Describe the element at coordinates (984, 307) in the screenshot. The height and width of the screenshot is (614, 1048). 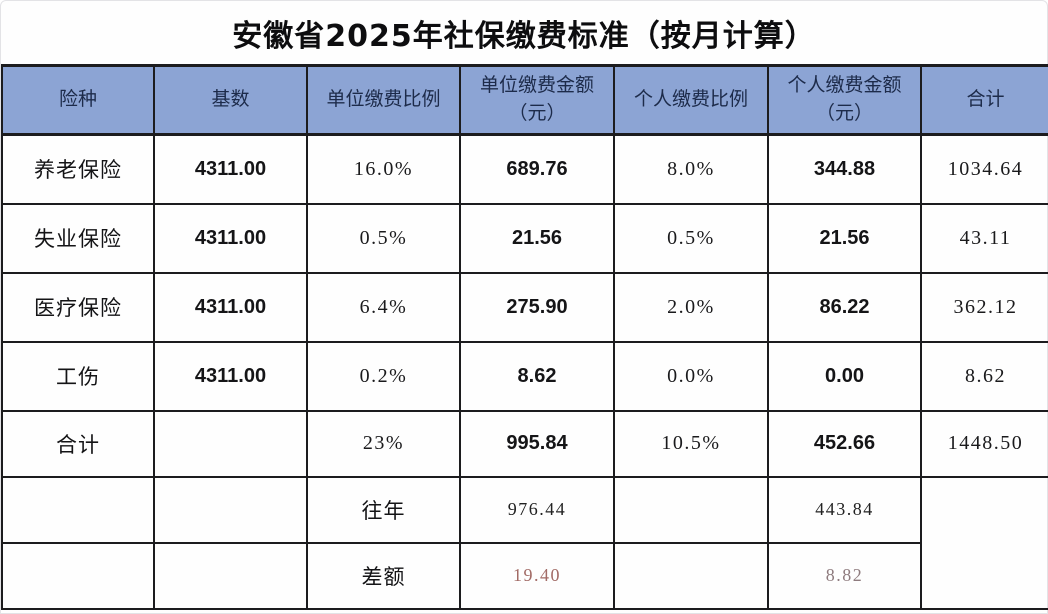
I see `cell-total: 362.12` at that location.